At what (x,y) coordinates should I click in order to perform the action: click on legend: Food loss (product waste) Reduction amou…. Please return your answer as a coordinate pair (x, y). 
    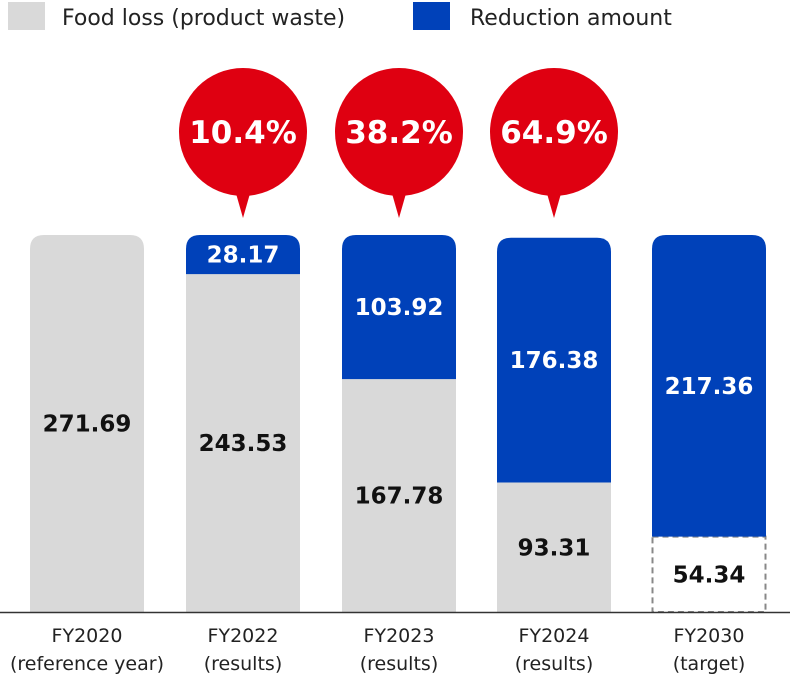
    Looking at the image, I should click on (340, 16).